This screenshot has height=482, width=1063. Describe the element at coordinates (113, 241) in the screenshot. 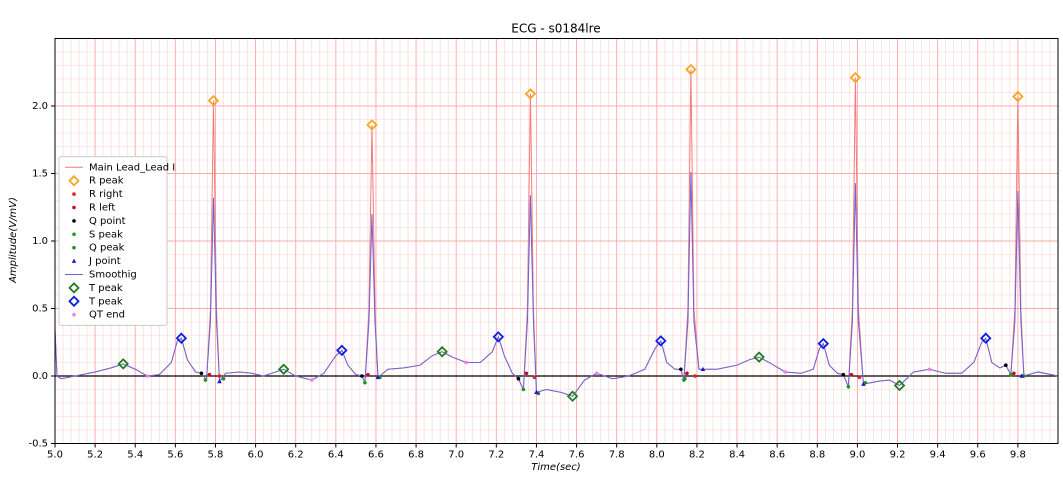

I see `legend-box` at that location.